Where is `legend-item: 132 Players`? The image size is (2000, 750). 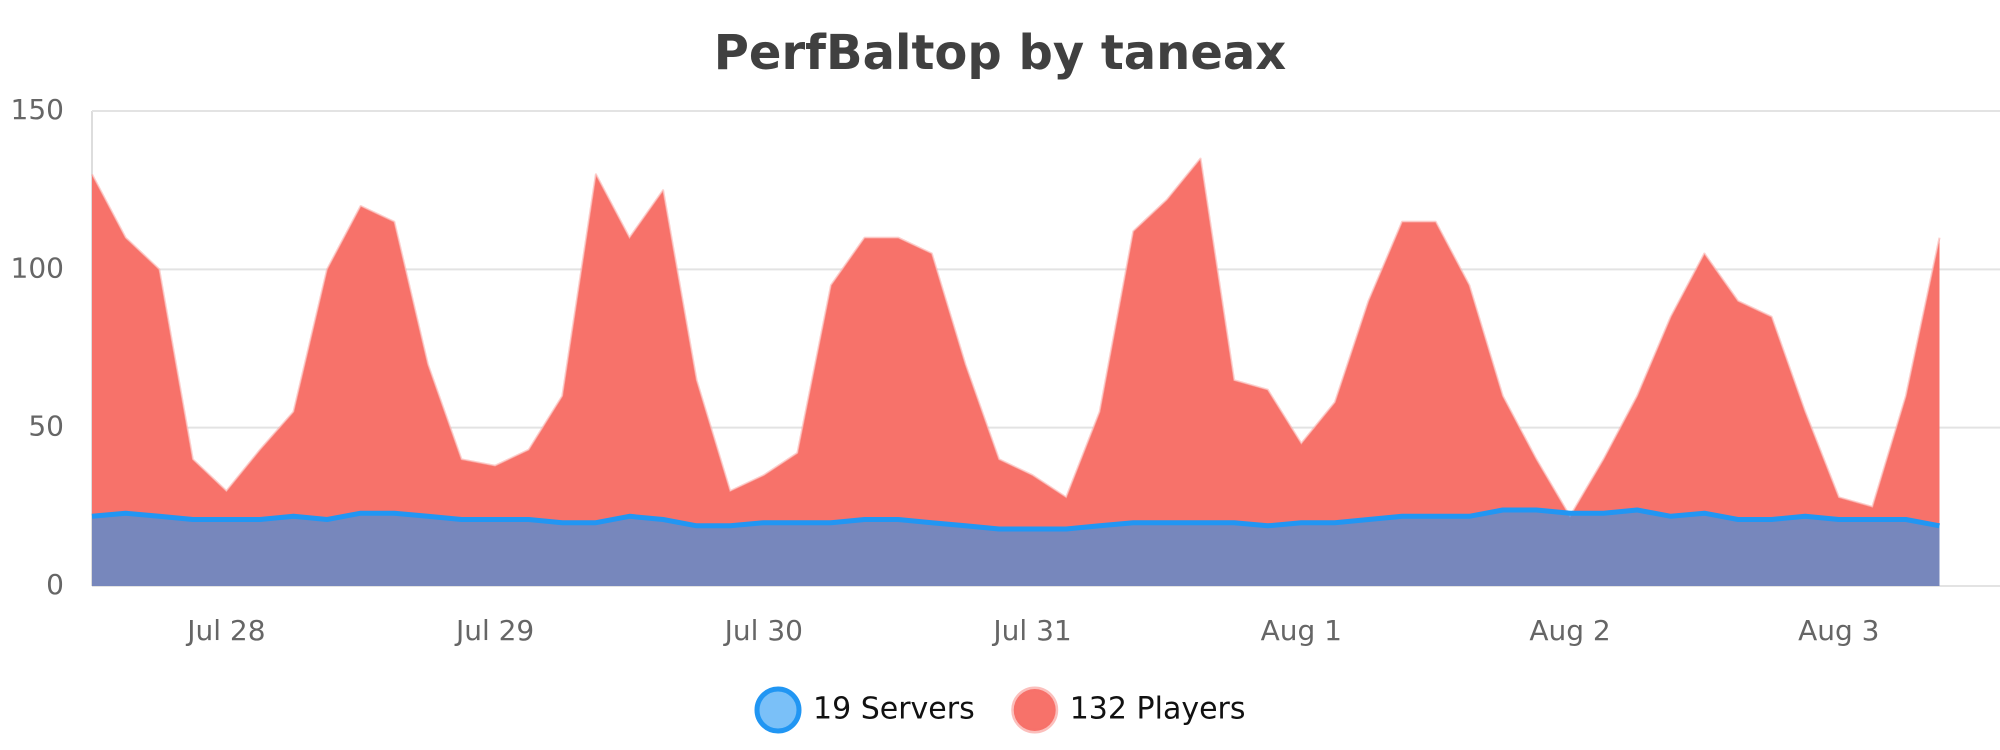 legend-item: 132 Players is located at coordinates (1128, 710).